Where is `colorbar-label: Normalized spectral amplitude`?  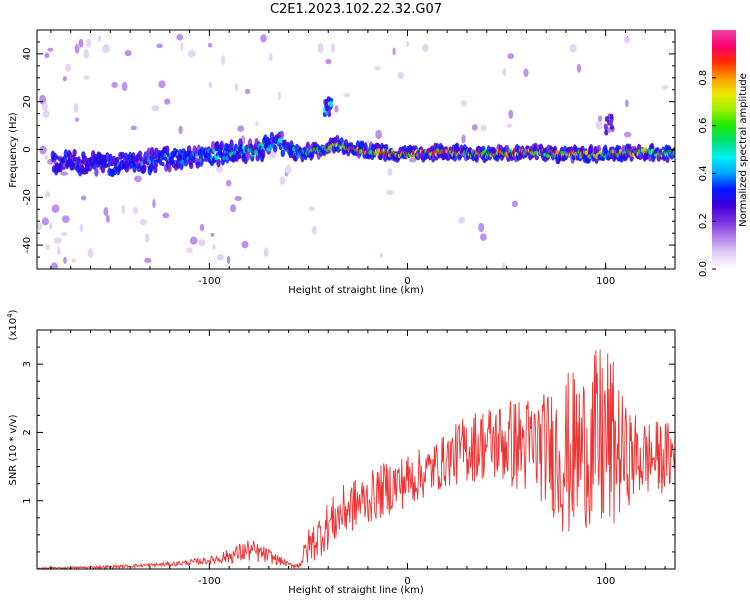
colorbar-label: Normalized spectral amplitude is located at coordinates (743, 150).